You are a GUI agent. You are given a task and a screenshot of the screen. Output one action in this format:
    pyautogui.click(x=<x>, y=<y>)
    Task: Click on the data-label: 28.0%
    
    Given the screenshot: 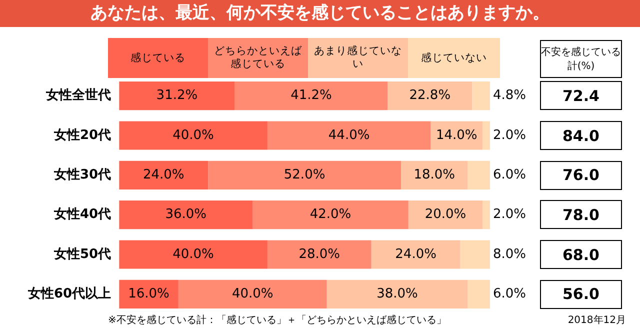 What is the action you would take?
    pyautogui.click(x=319, y=254)
    